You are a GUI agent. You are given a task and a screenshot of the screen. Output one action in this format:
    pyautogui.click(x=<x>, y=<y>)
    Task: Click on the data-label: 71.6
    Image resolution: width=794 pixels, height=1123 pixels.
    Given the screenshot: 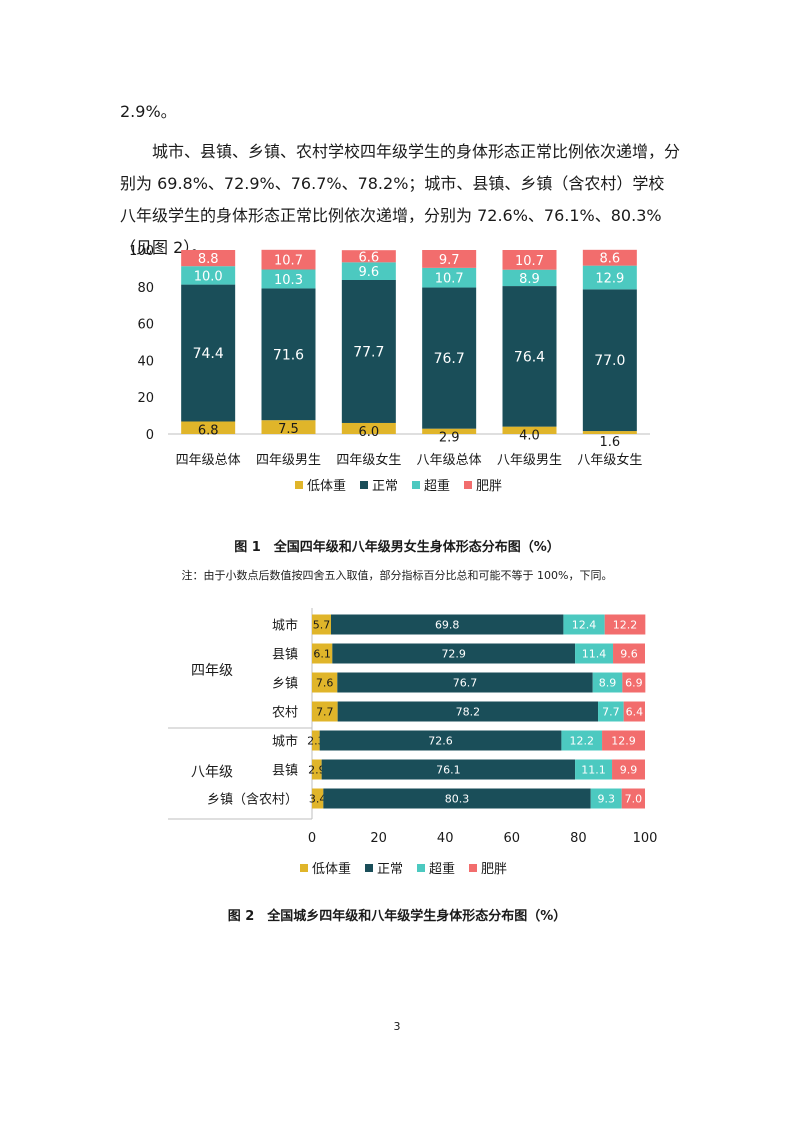 What is the action you would take?
    pyautogui.click(x=288, y=355)
    